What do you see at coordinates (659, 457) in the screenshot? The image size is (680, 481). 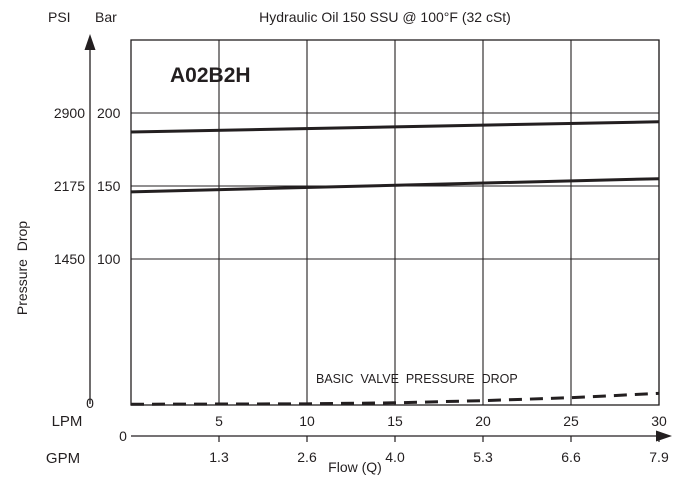 I see `x-tick-label-gpm: 7.9` at bounding box center [659, 457].